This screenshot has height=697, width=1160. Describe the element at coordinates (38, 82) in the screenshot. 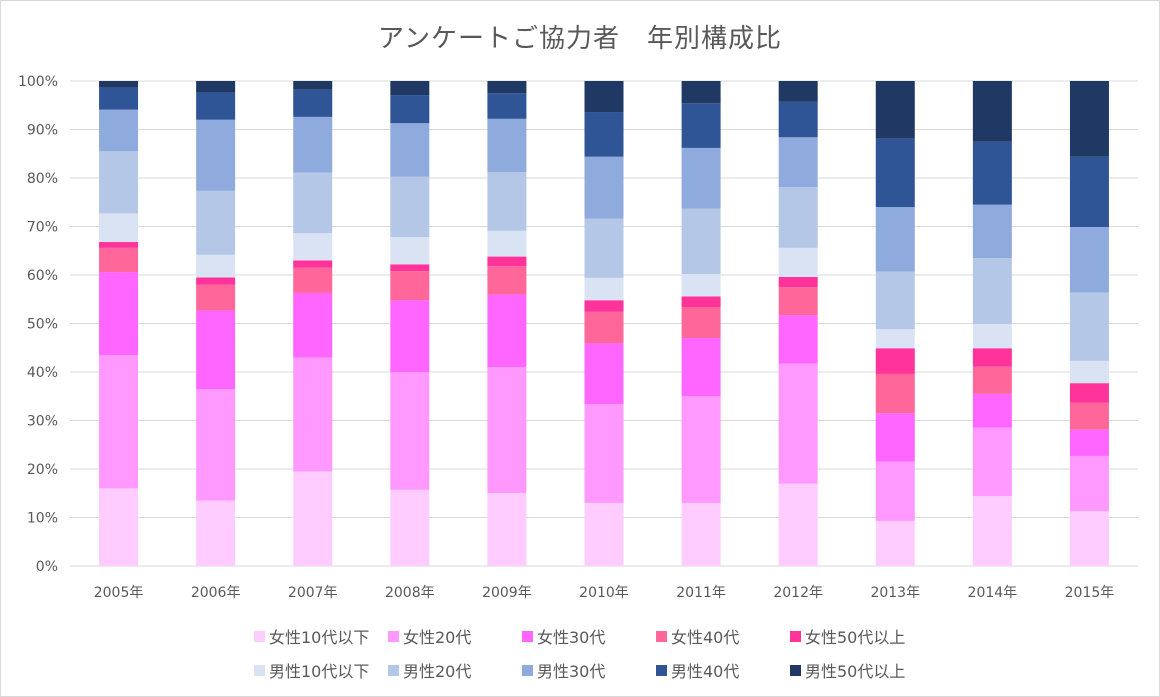

I see `y-tick-label: 100%` at that location.